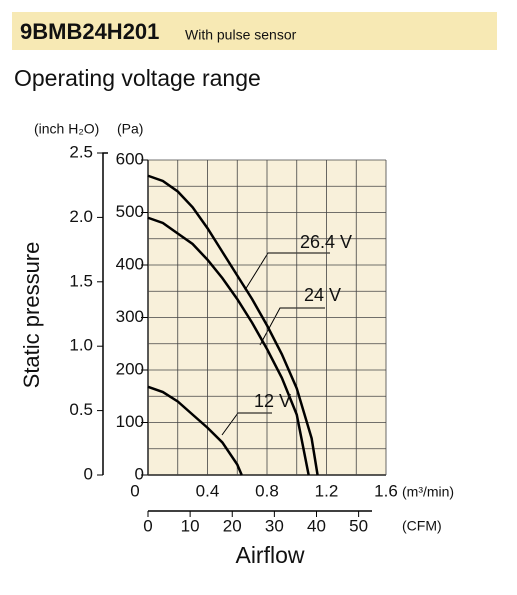 The image size is (517, 595). What do you see at coordinates (147, 525) in the screenshot?
I see `x2-tick-label: 0` at bounding box center [147, 525].